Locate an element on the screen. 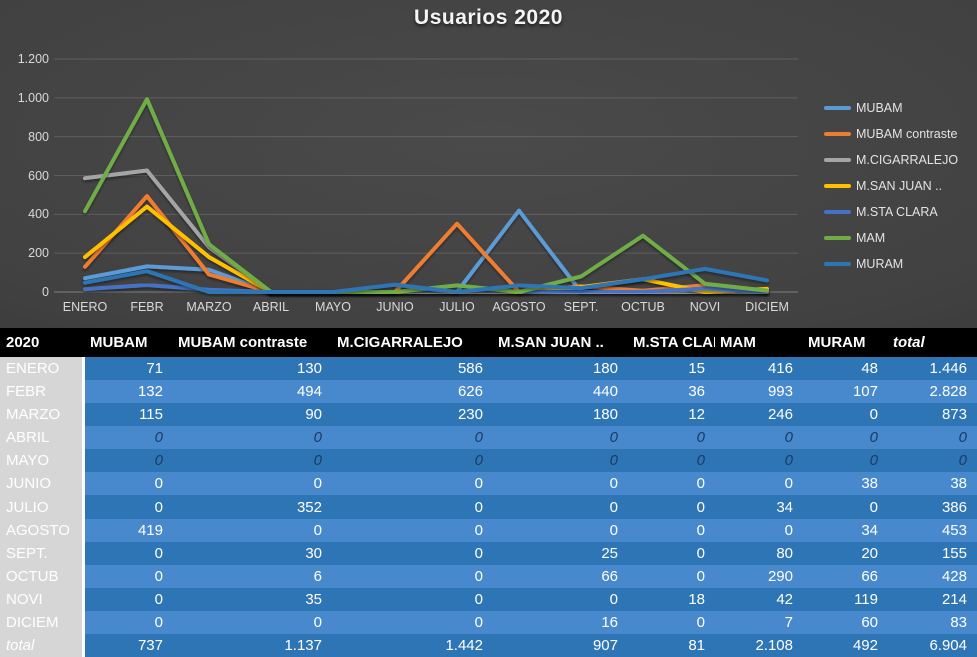  table-cell: 180 is located at coordinates (560, 369).